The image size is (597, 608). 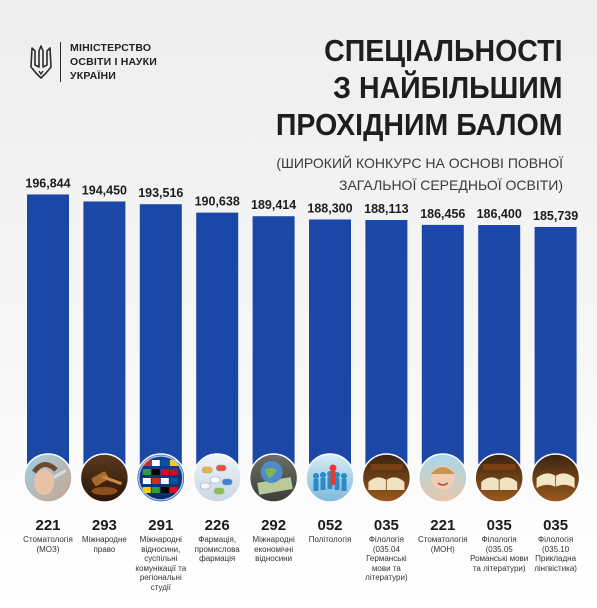 What do you see at coordinates (217, 549) in the screenshot?
I see `specialty-name: Фармація, промислова фармація` at bounding box center [217, 549].